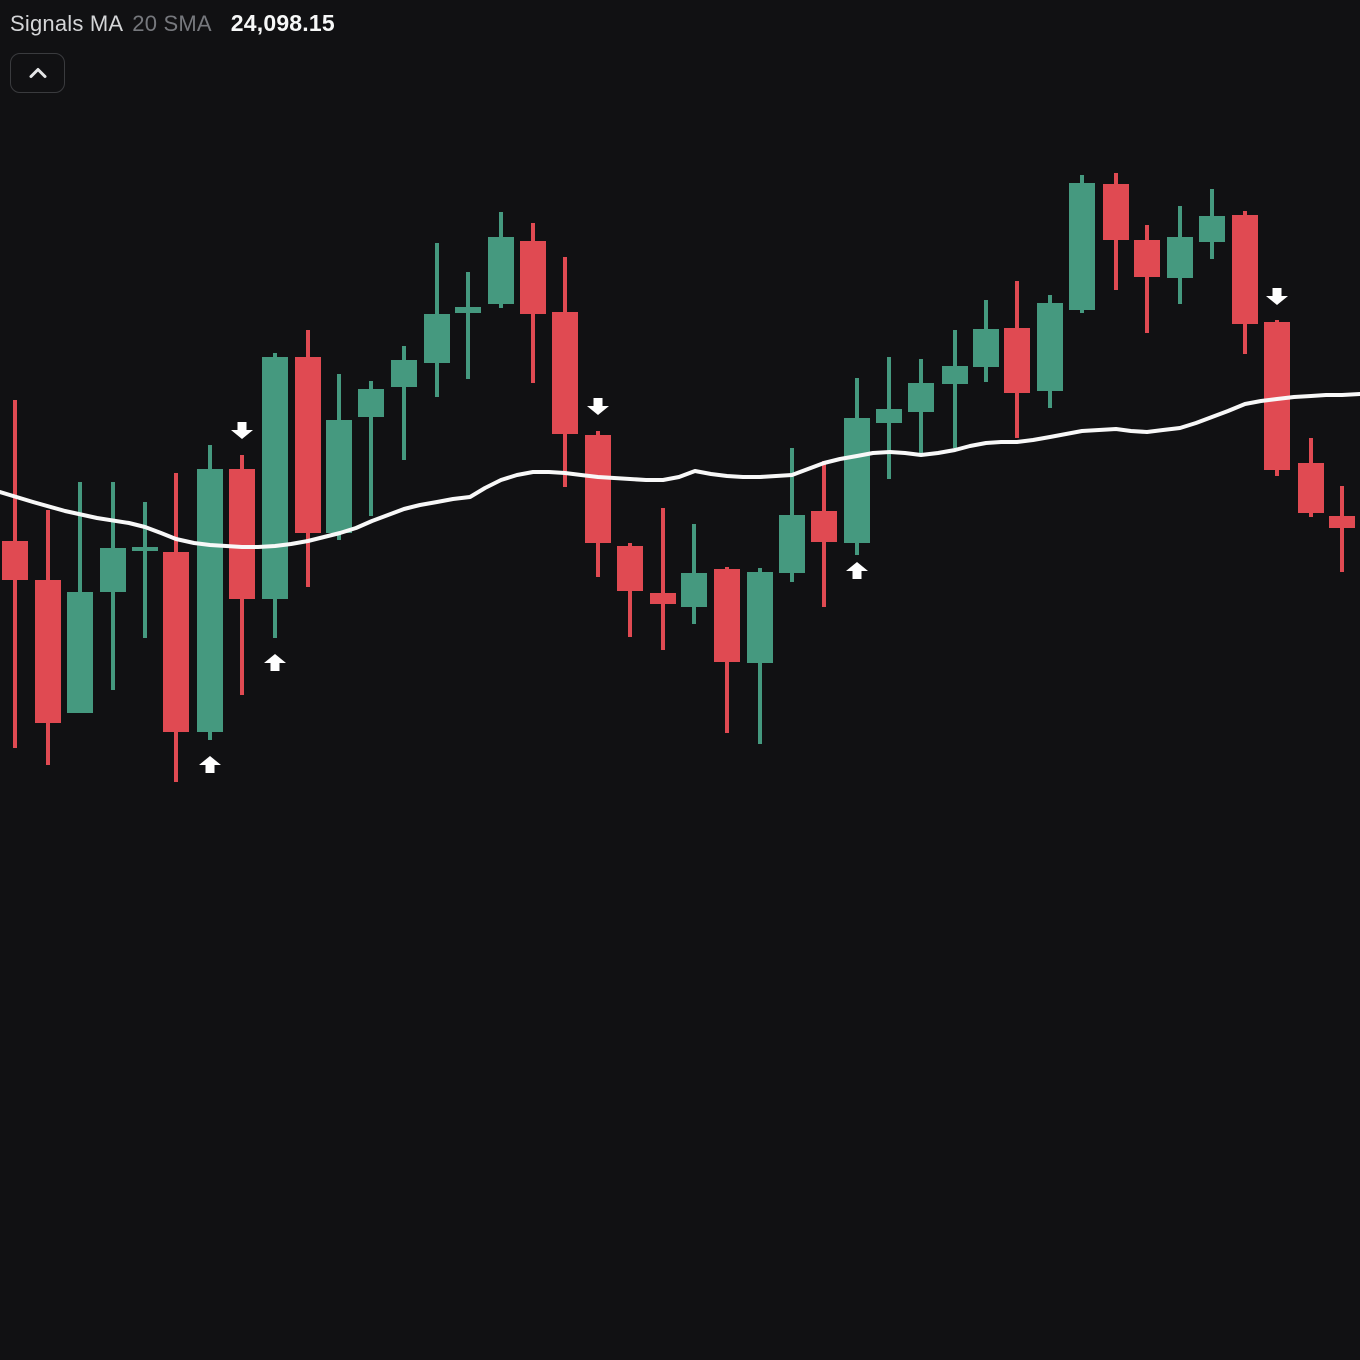  What do you see at coordinates (67, 23) in the screenshot?
I see `indicator-title: Signals MA` at bounding box center [67, 23].